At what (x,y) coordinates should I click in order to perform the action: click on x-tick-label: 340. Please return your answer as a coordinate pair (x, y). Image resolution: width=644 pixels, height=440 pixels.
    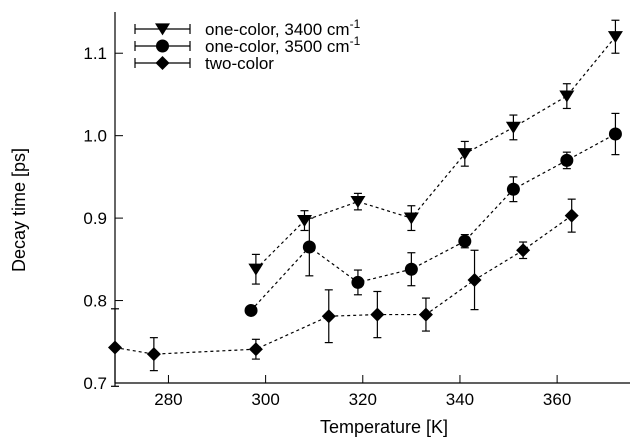
    Looking at the image, I should click on (460, 399).